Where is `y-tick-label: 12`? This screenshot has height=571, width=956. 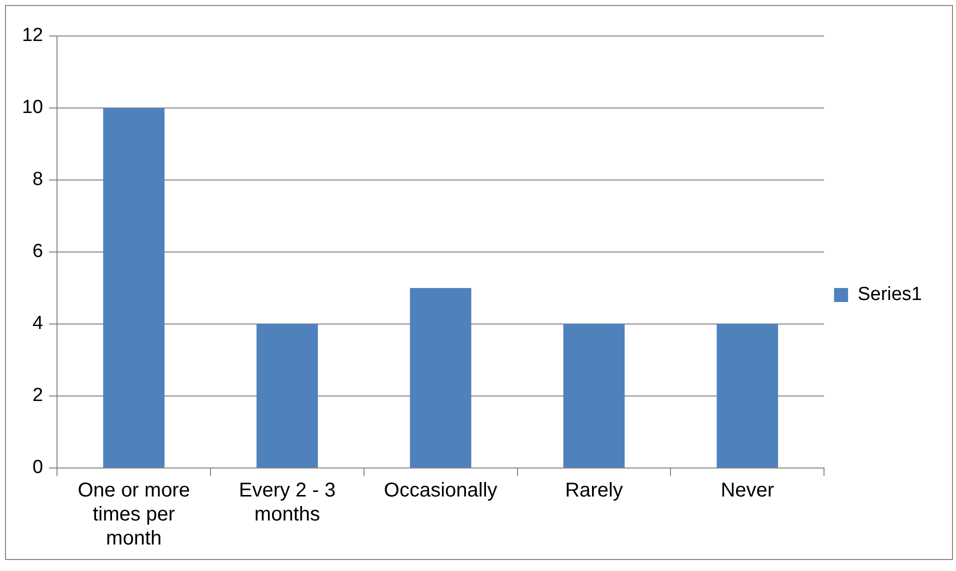
y-tick-label: 12 is located at coordinates (33, 35).